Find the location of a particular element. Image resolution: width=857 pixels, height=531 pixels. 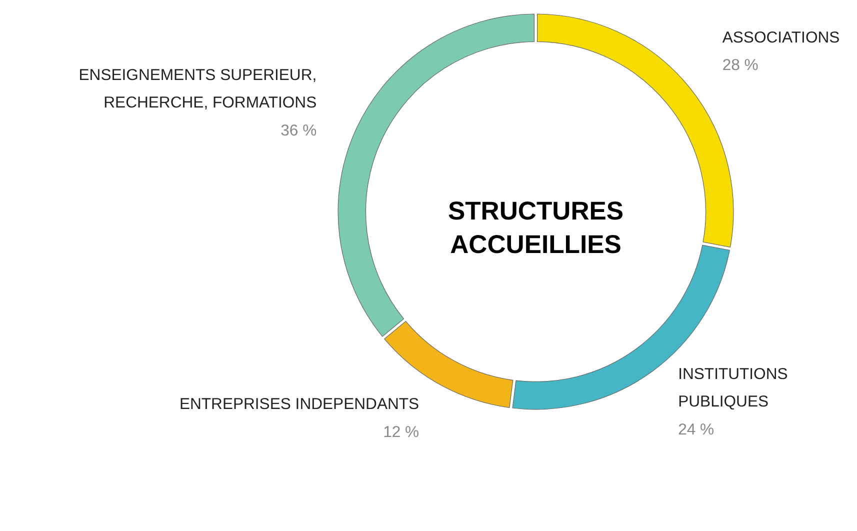

data-label: 12 % is located at coordinates (401, 432).